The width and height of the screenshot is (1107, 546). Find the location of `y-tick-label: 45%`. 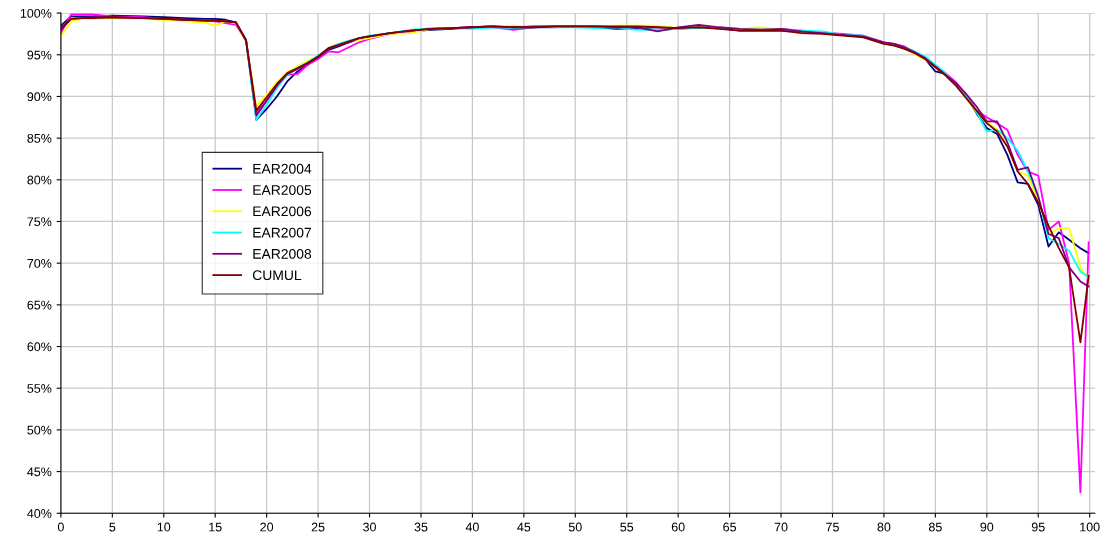

y-tick-label: 45% is located at coordinates (39, 472).